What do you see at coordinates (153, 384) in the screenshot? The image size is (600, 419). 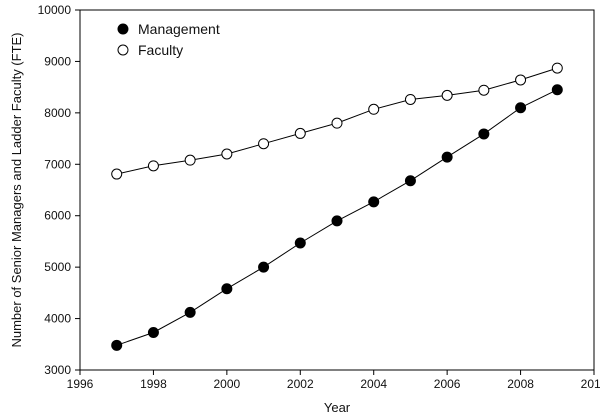 I see `x-tick-label: 1998` at bounding box center [153, 384].